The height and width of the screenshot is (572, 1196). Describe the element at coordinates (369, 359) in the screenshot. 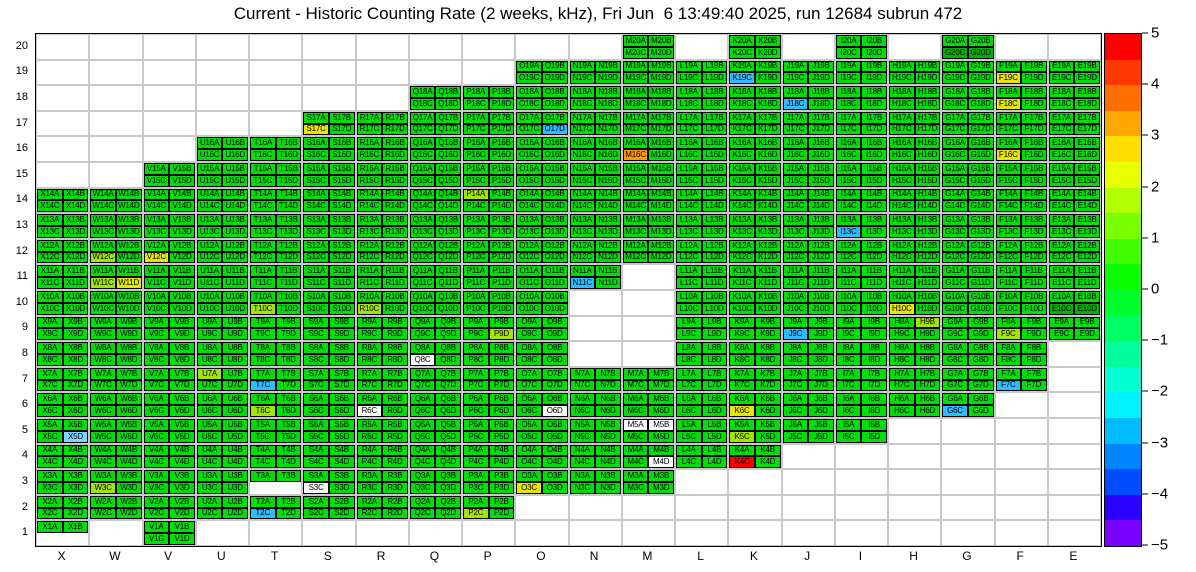

I see `grid-subcell: R8C` at that location.